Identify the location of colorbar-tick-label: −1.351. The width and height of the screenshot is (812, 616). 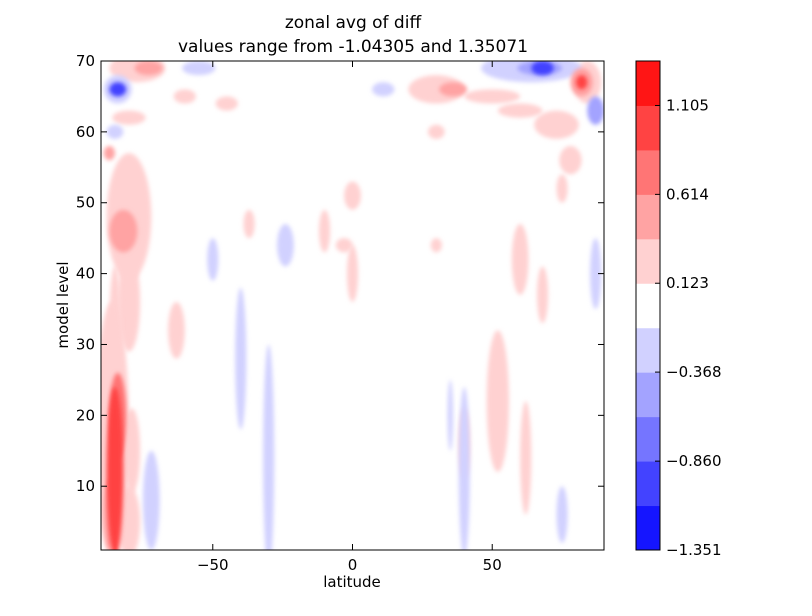
(694, 550).